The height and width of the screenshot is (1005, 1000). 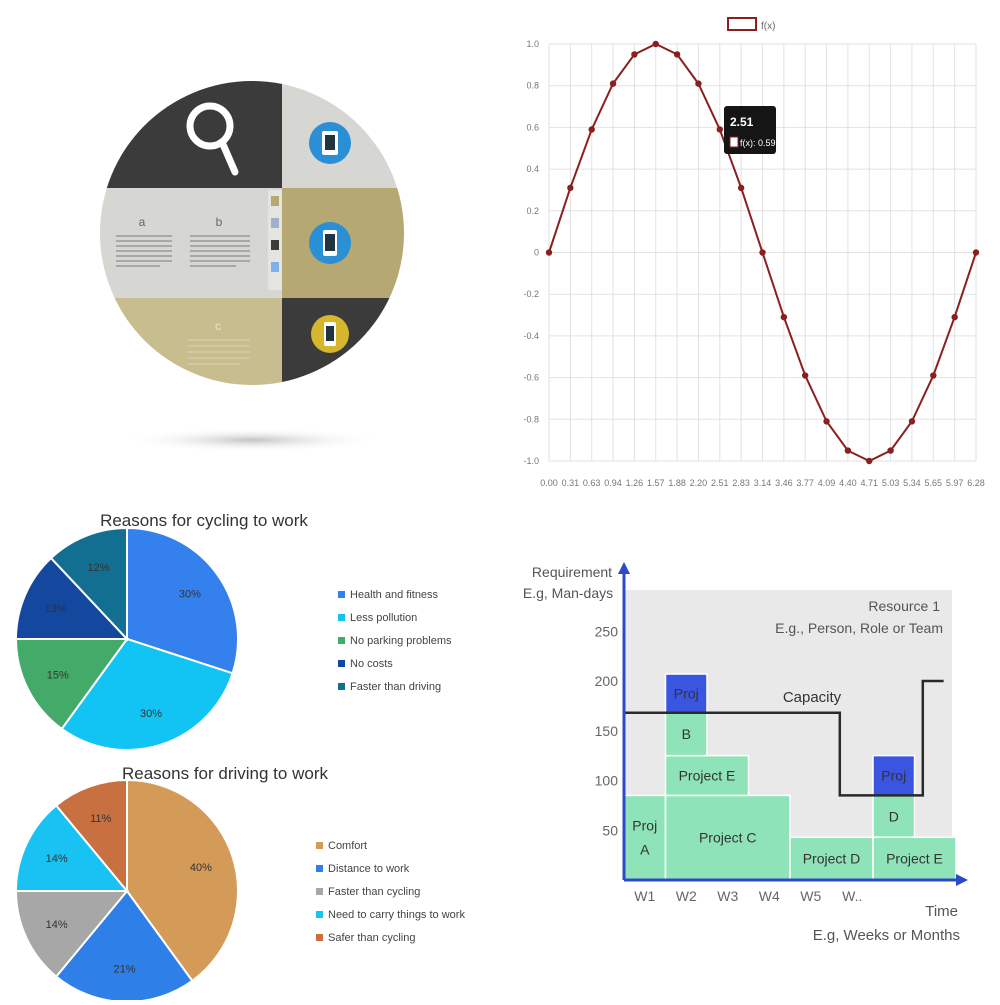 I want to click on x-tick-label: 5.65, so click(x=934, y=483).